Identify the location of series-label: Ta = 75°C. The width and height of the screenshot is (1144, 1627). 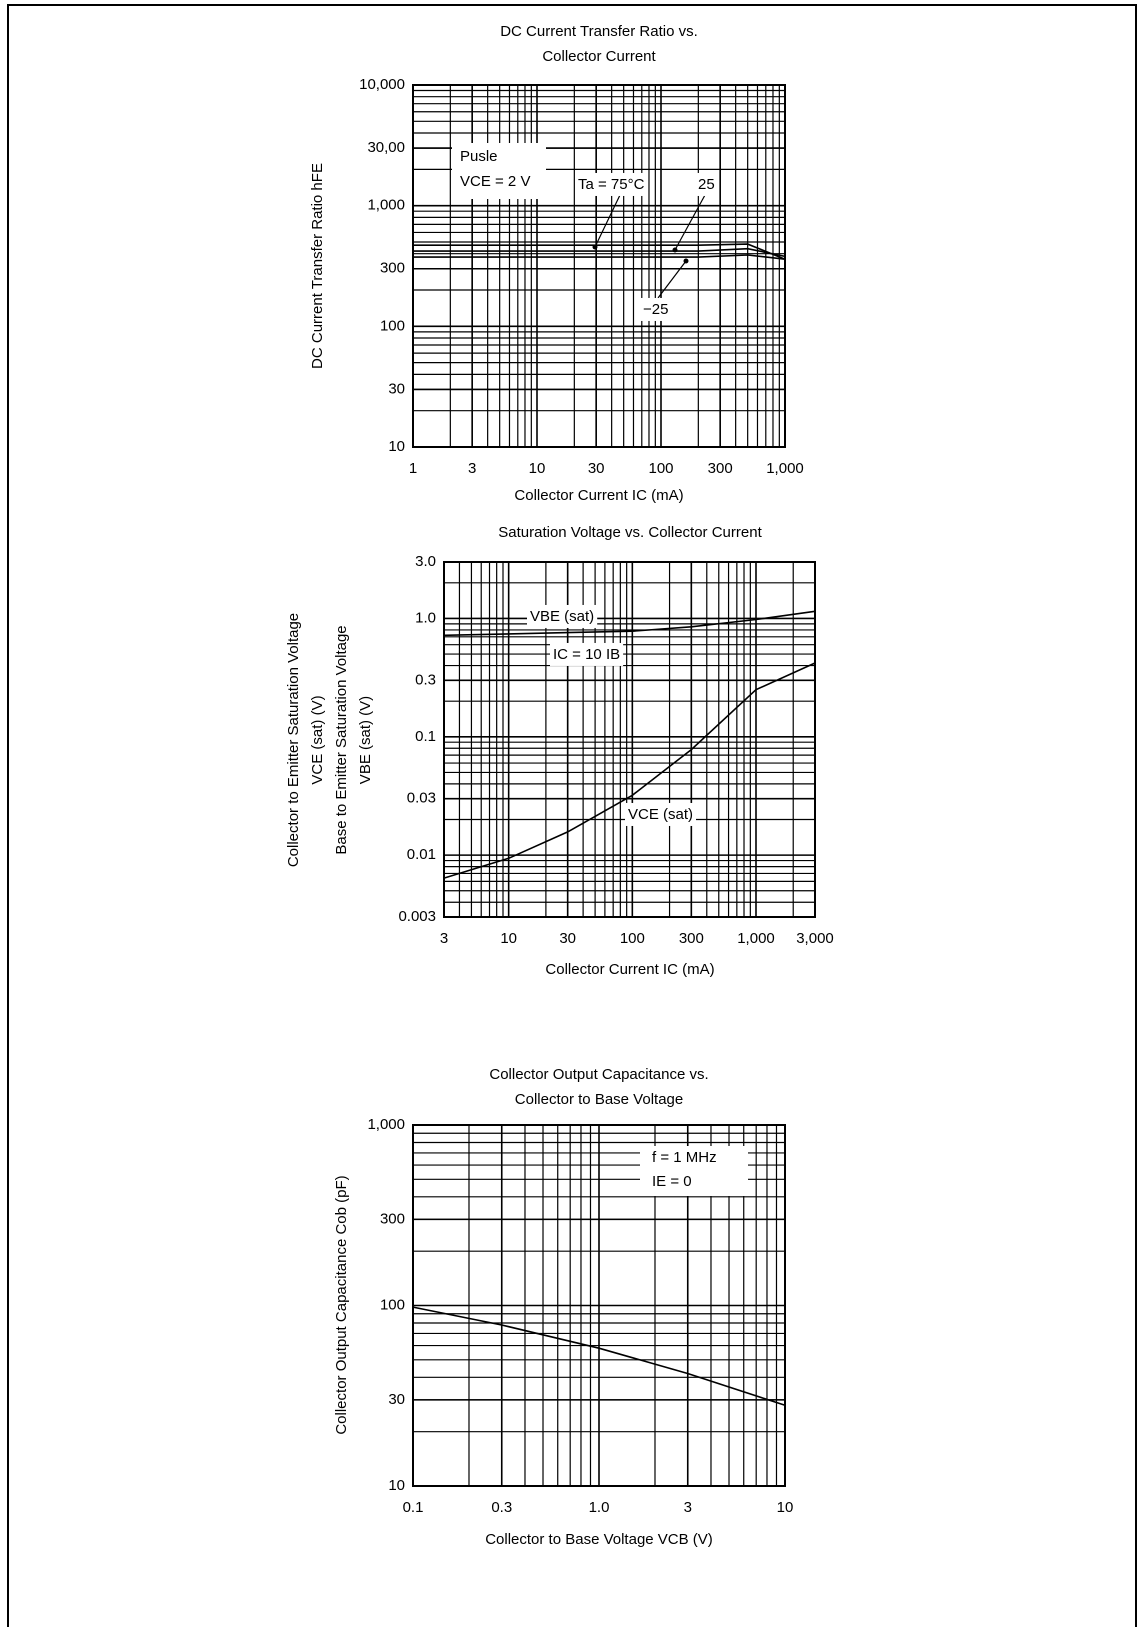
(611, 184).